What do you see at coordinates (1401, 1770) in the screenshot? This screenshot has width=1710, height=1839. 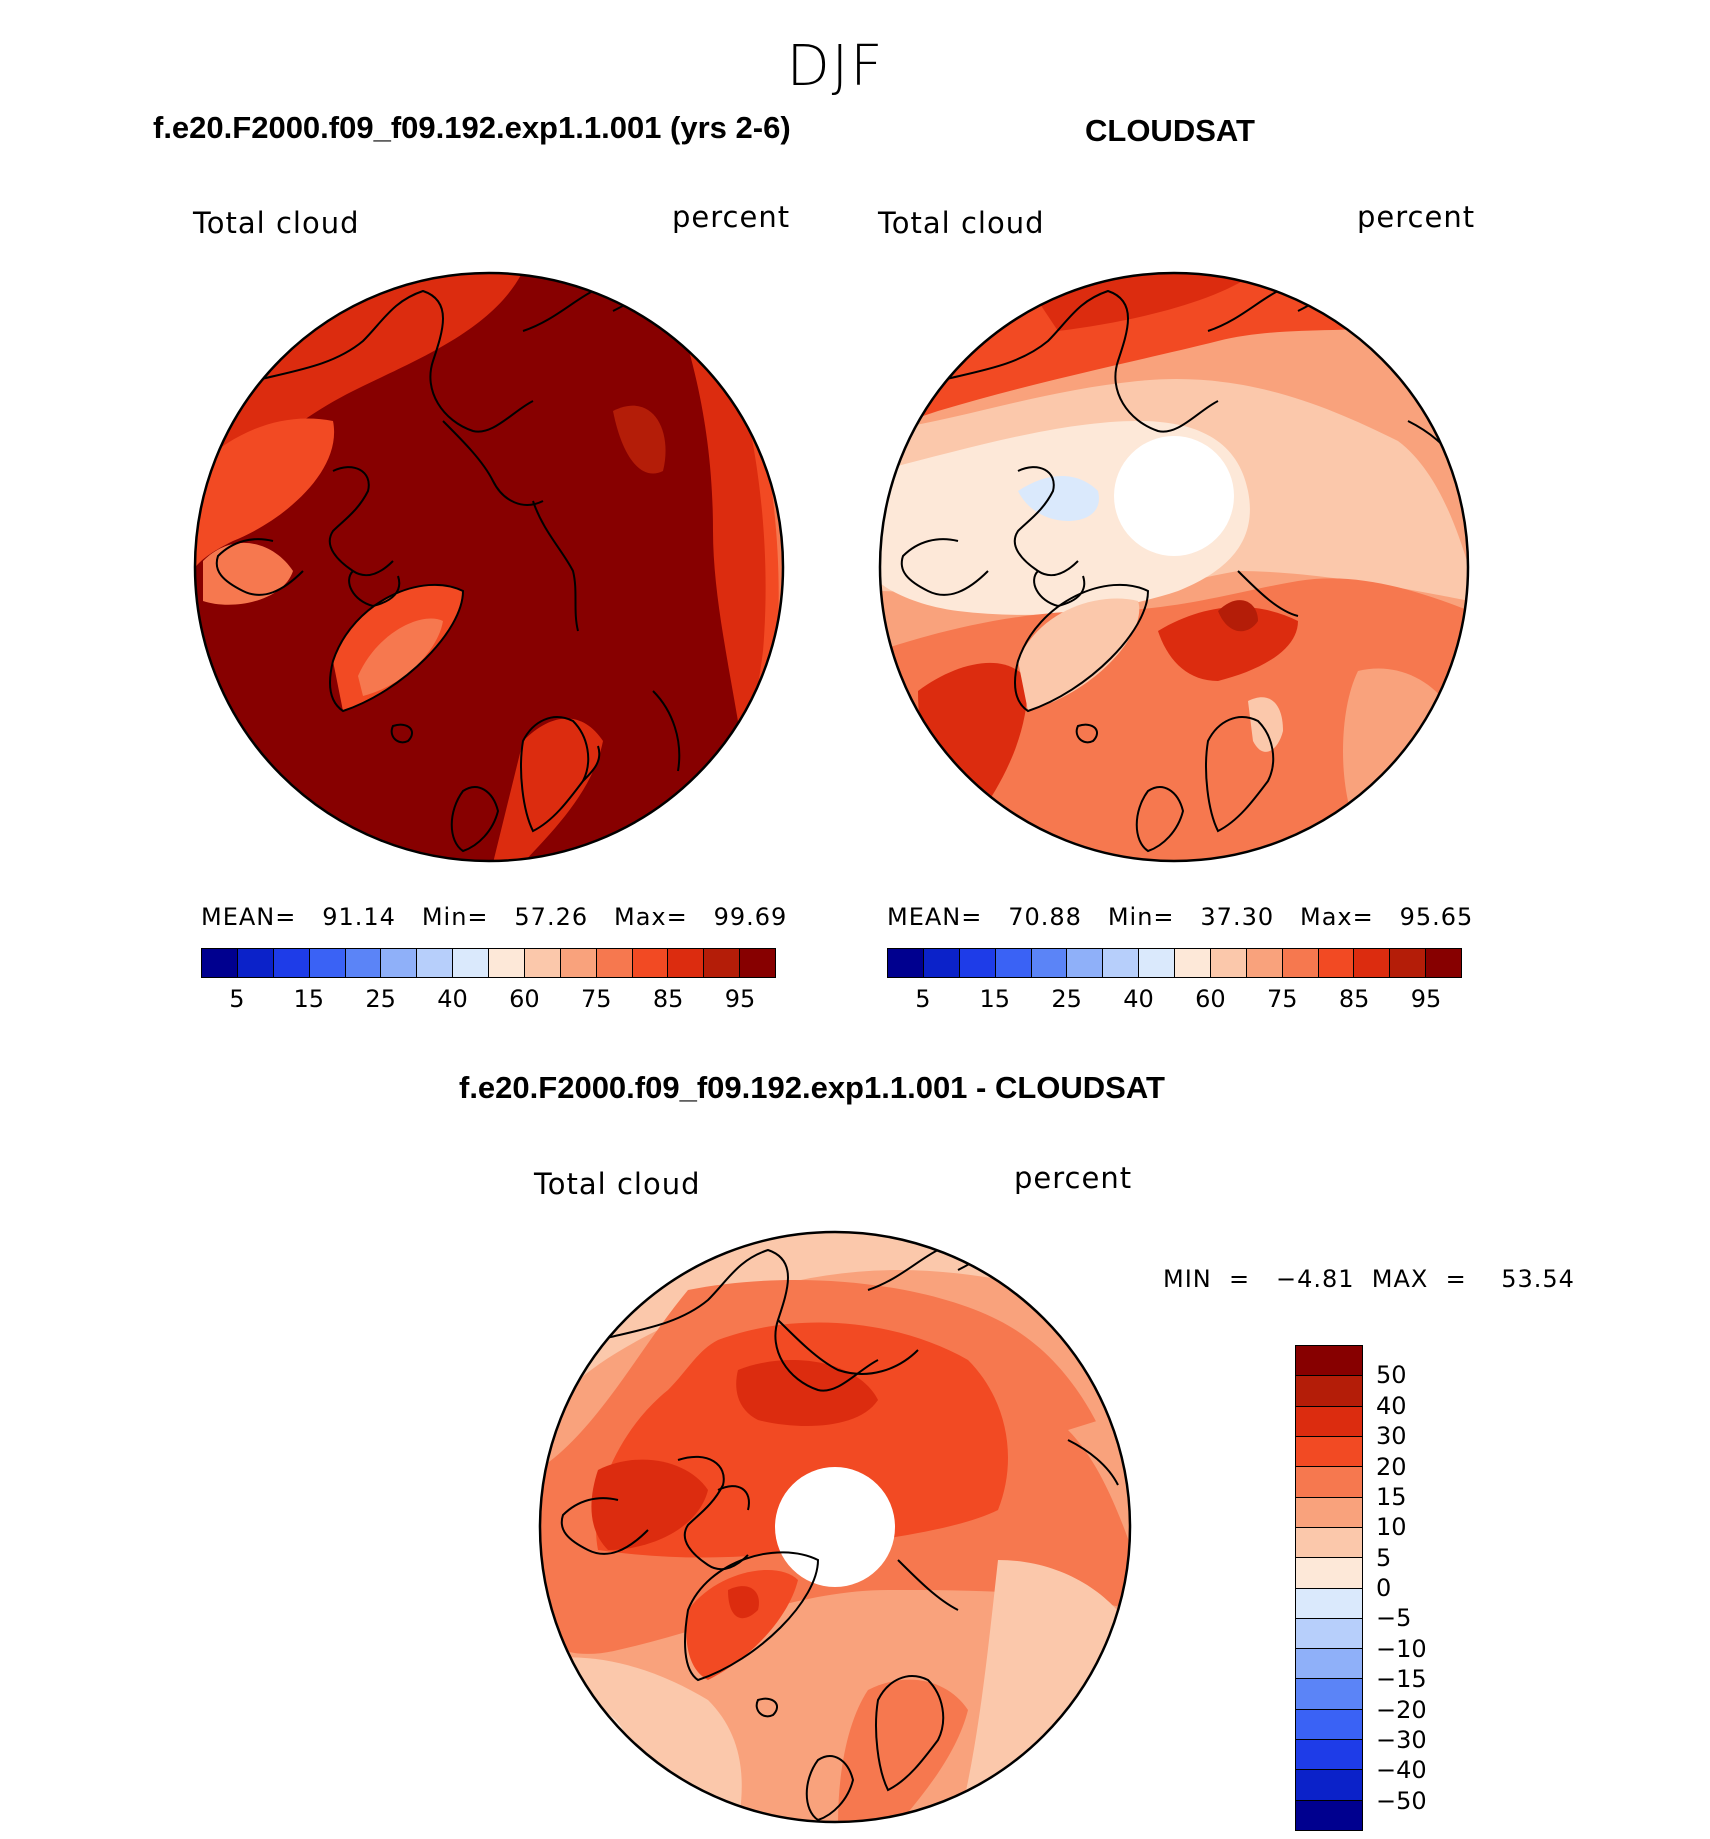 I see `diff-colorbar-tick-label: −40` at bounding box center [1401, 1770].